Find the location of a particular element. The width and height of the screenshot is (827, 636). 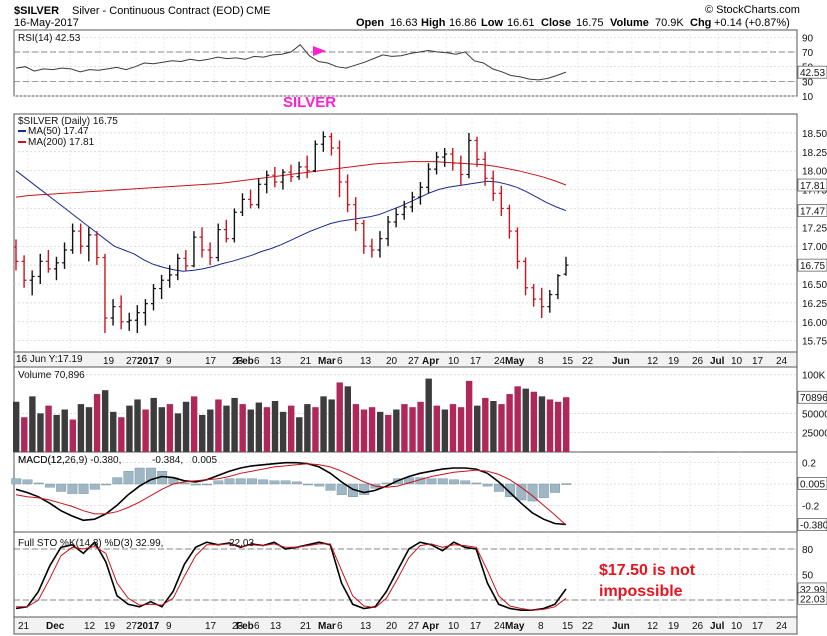

volume-label: Volume is located at coordinates (629, 23).